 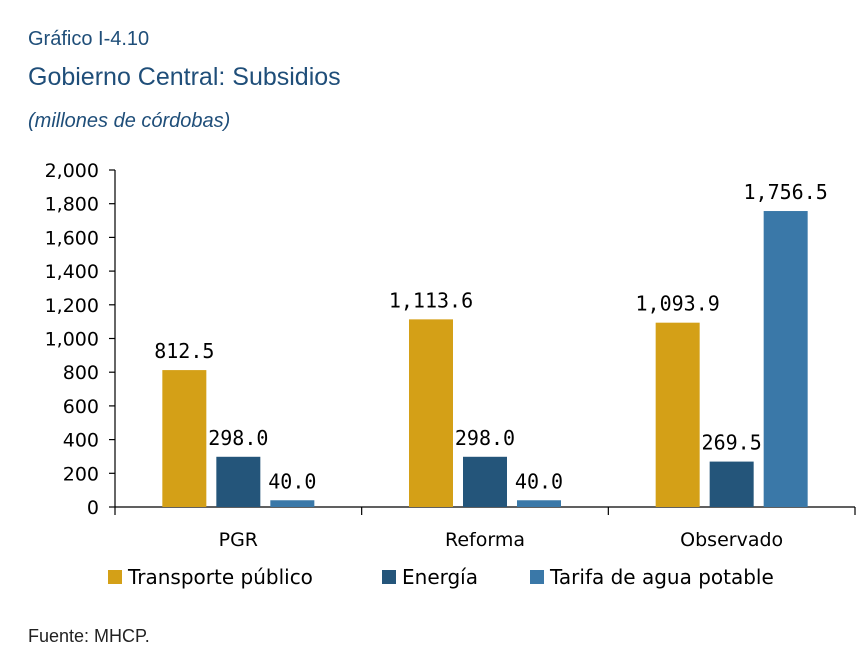 I want to click on source-note: Fuente: MHCP., so click(x=89, y=636).